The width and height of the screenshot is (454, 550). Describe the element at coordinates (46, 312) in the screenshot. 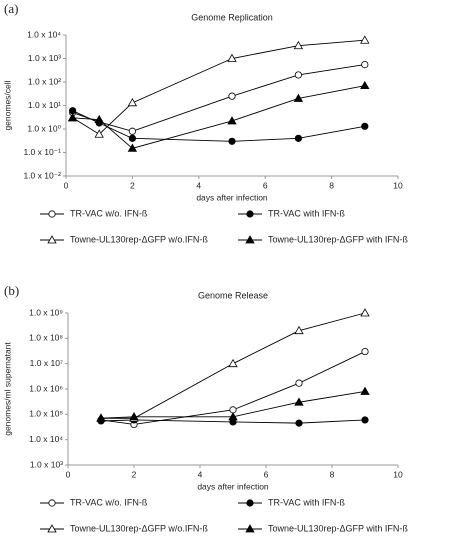

I see `y-tick-label: 1.0 x 10⁹` at that location.